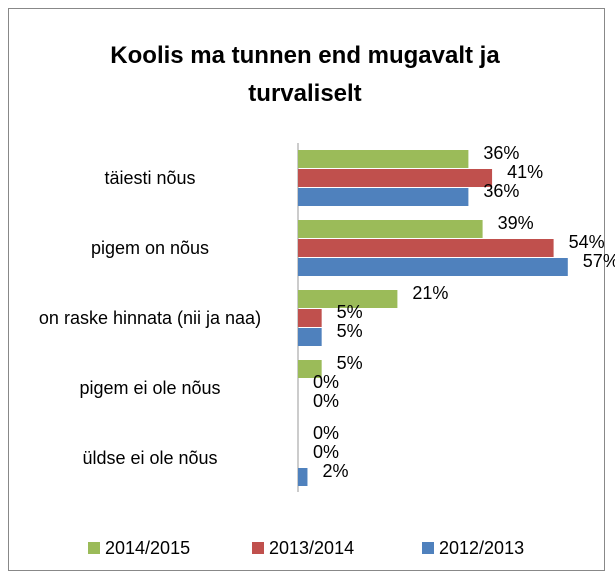 This screenshot has height=579, width=615. Describe the element at coordinates (599, 261) in the screenshot. I see `value-label: 57%` at that location.